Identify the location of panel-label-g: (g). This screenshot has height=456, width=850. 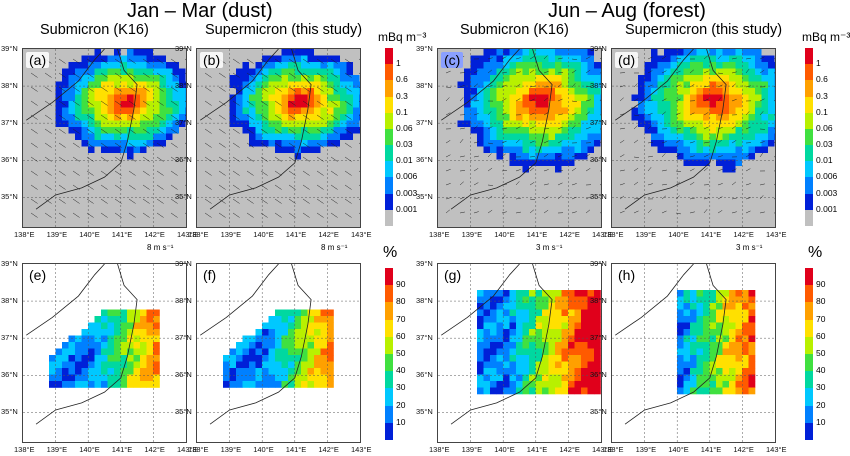
(453, 275).